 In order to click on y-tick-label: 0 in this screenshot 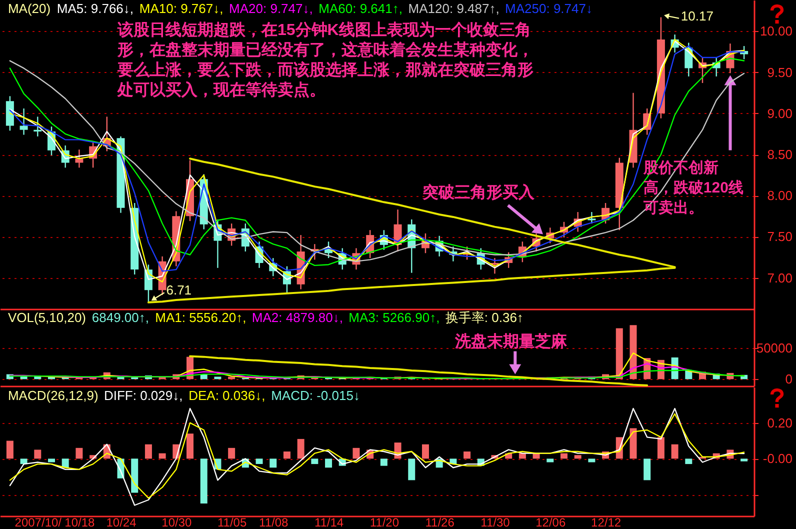, I will do `click(788, 379)`.